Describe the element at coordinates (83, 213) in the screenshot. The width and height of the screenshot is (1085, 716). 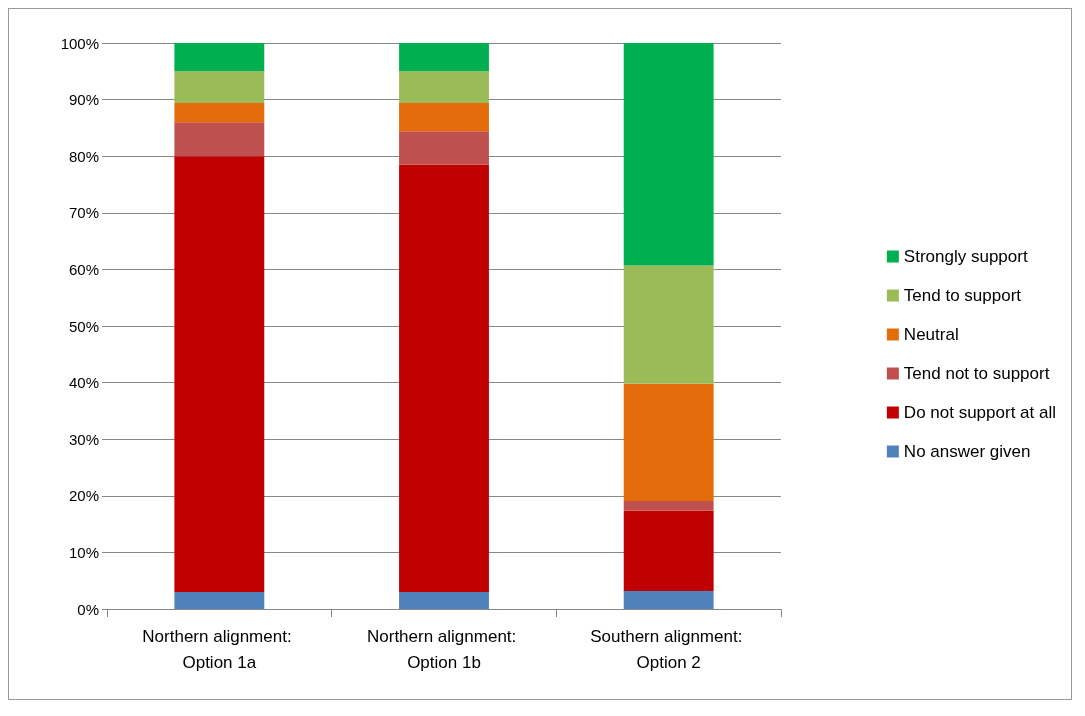
I see `y-tick-label: 70%` at that location.